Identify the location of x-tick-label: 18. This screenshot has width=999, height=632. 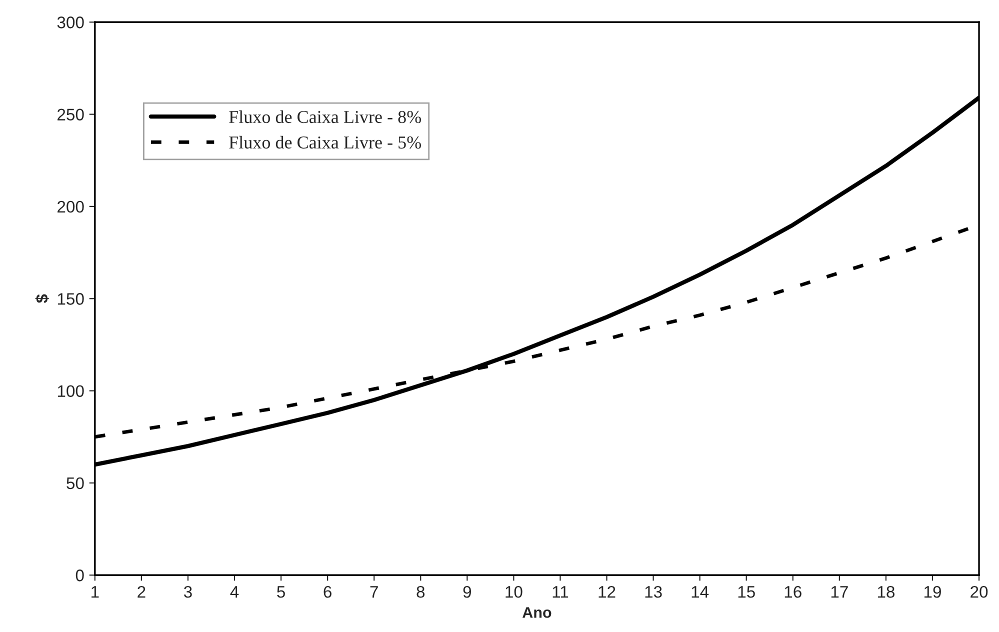
(886, 592).